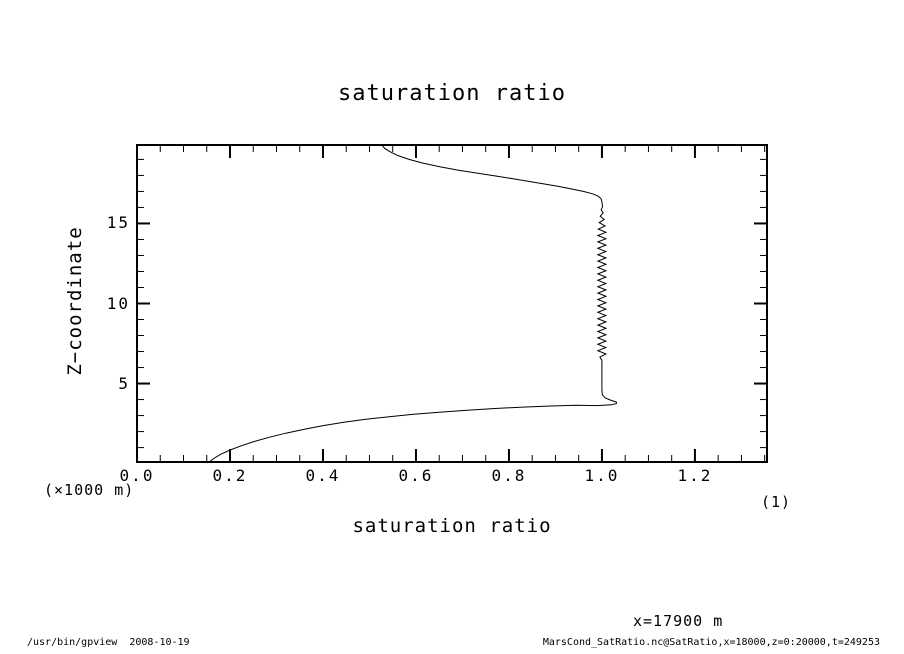 Image resolution: width=904 pixels, height=654 pixels. Describe the element at coordinates (452, 526) in the screenshot. I see `x-axis-label: saturation ratio` at that location.